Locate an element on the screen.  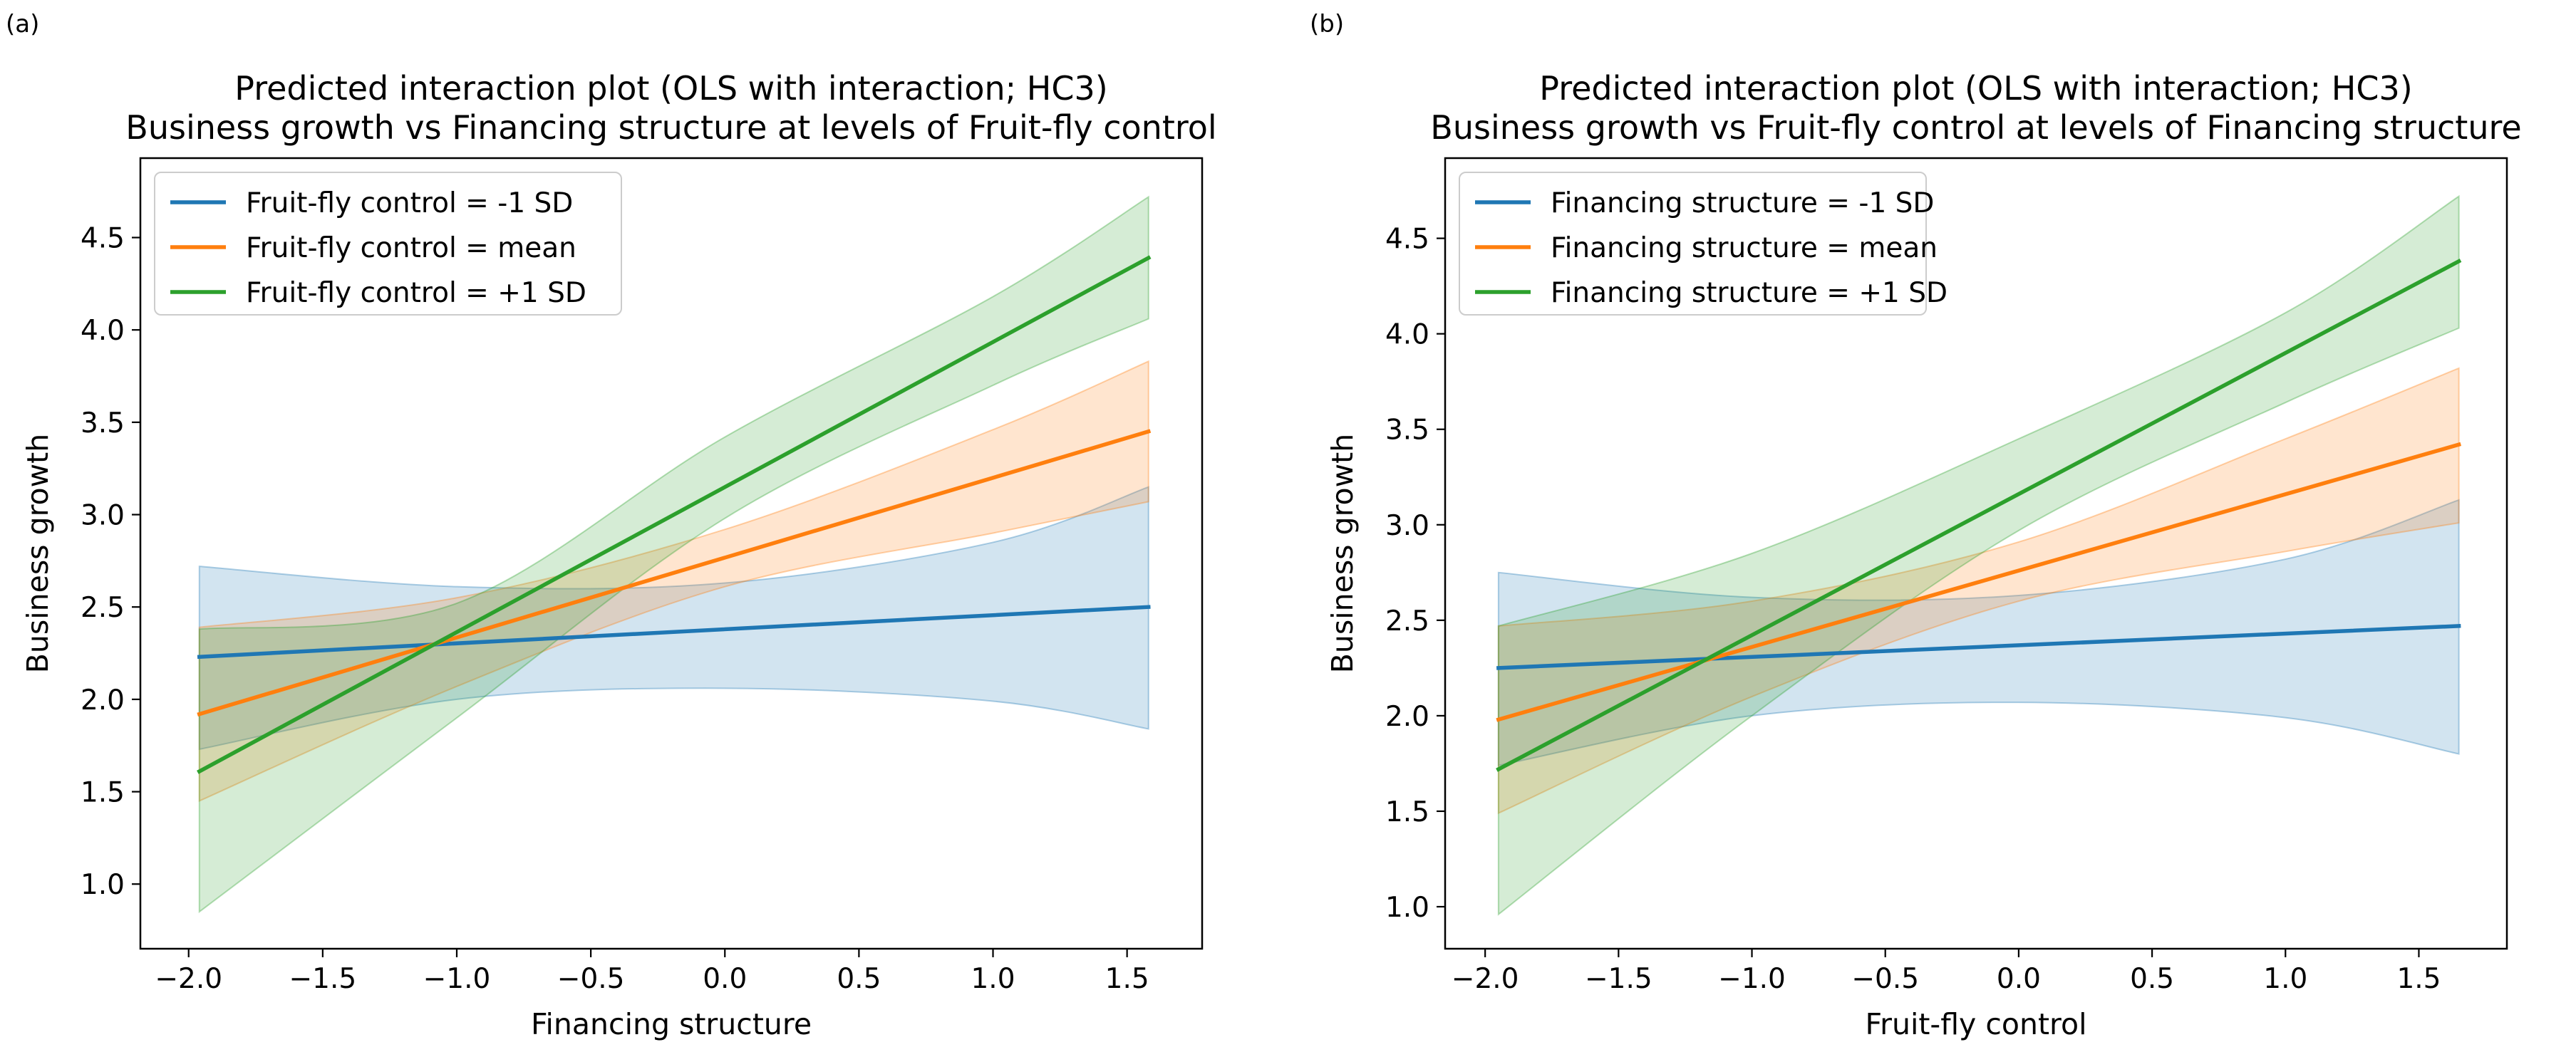
x-axis-label-1: Fruit-fly control is located at coordinates (1977, 1024).